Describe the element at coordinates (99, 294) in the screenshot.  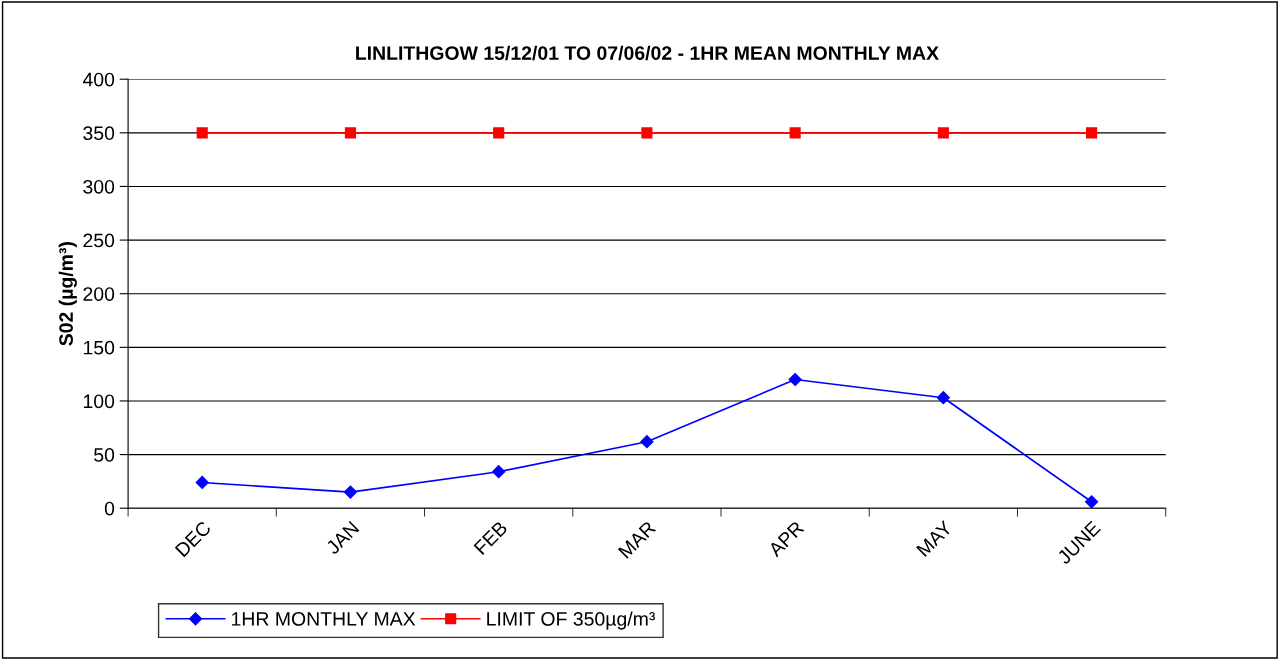
I see `y-tick-label: 200` at that location.